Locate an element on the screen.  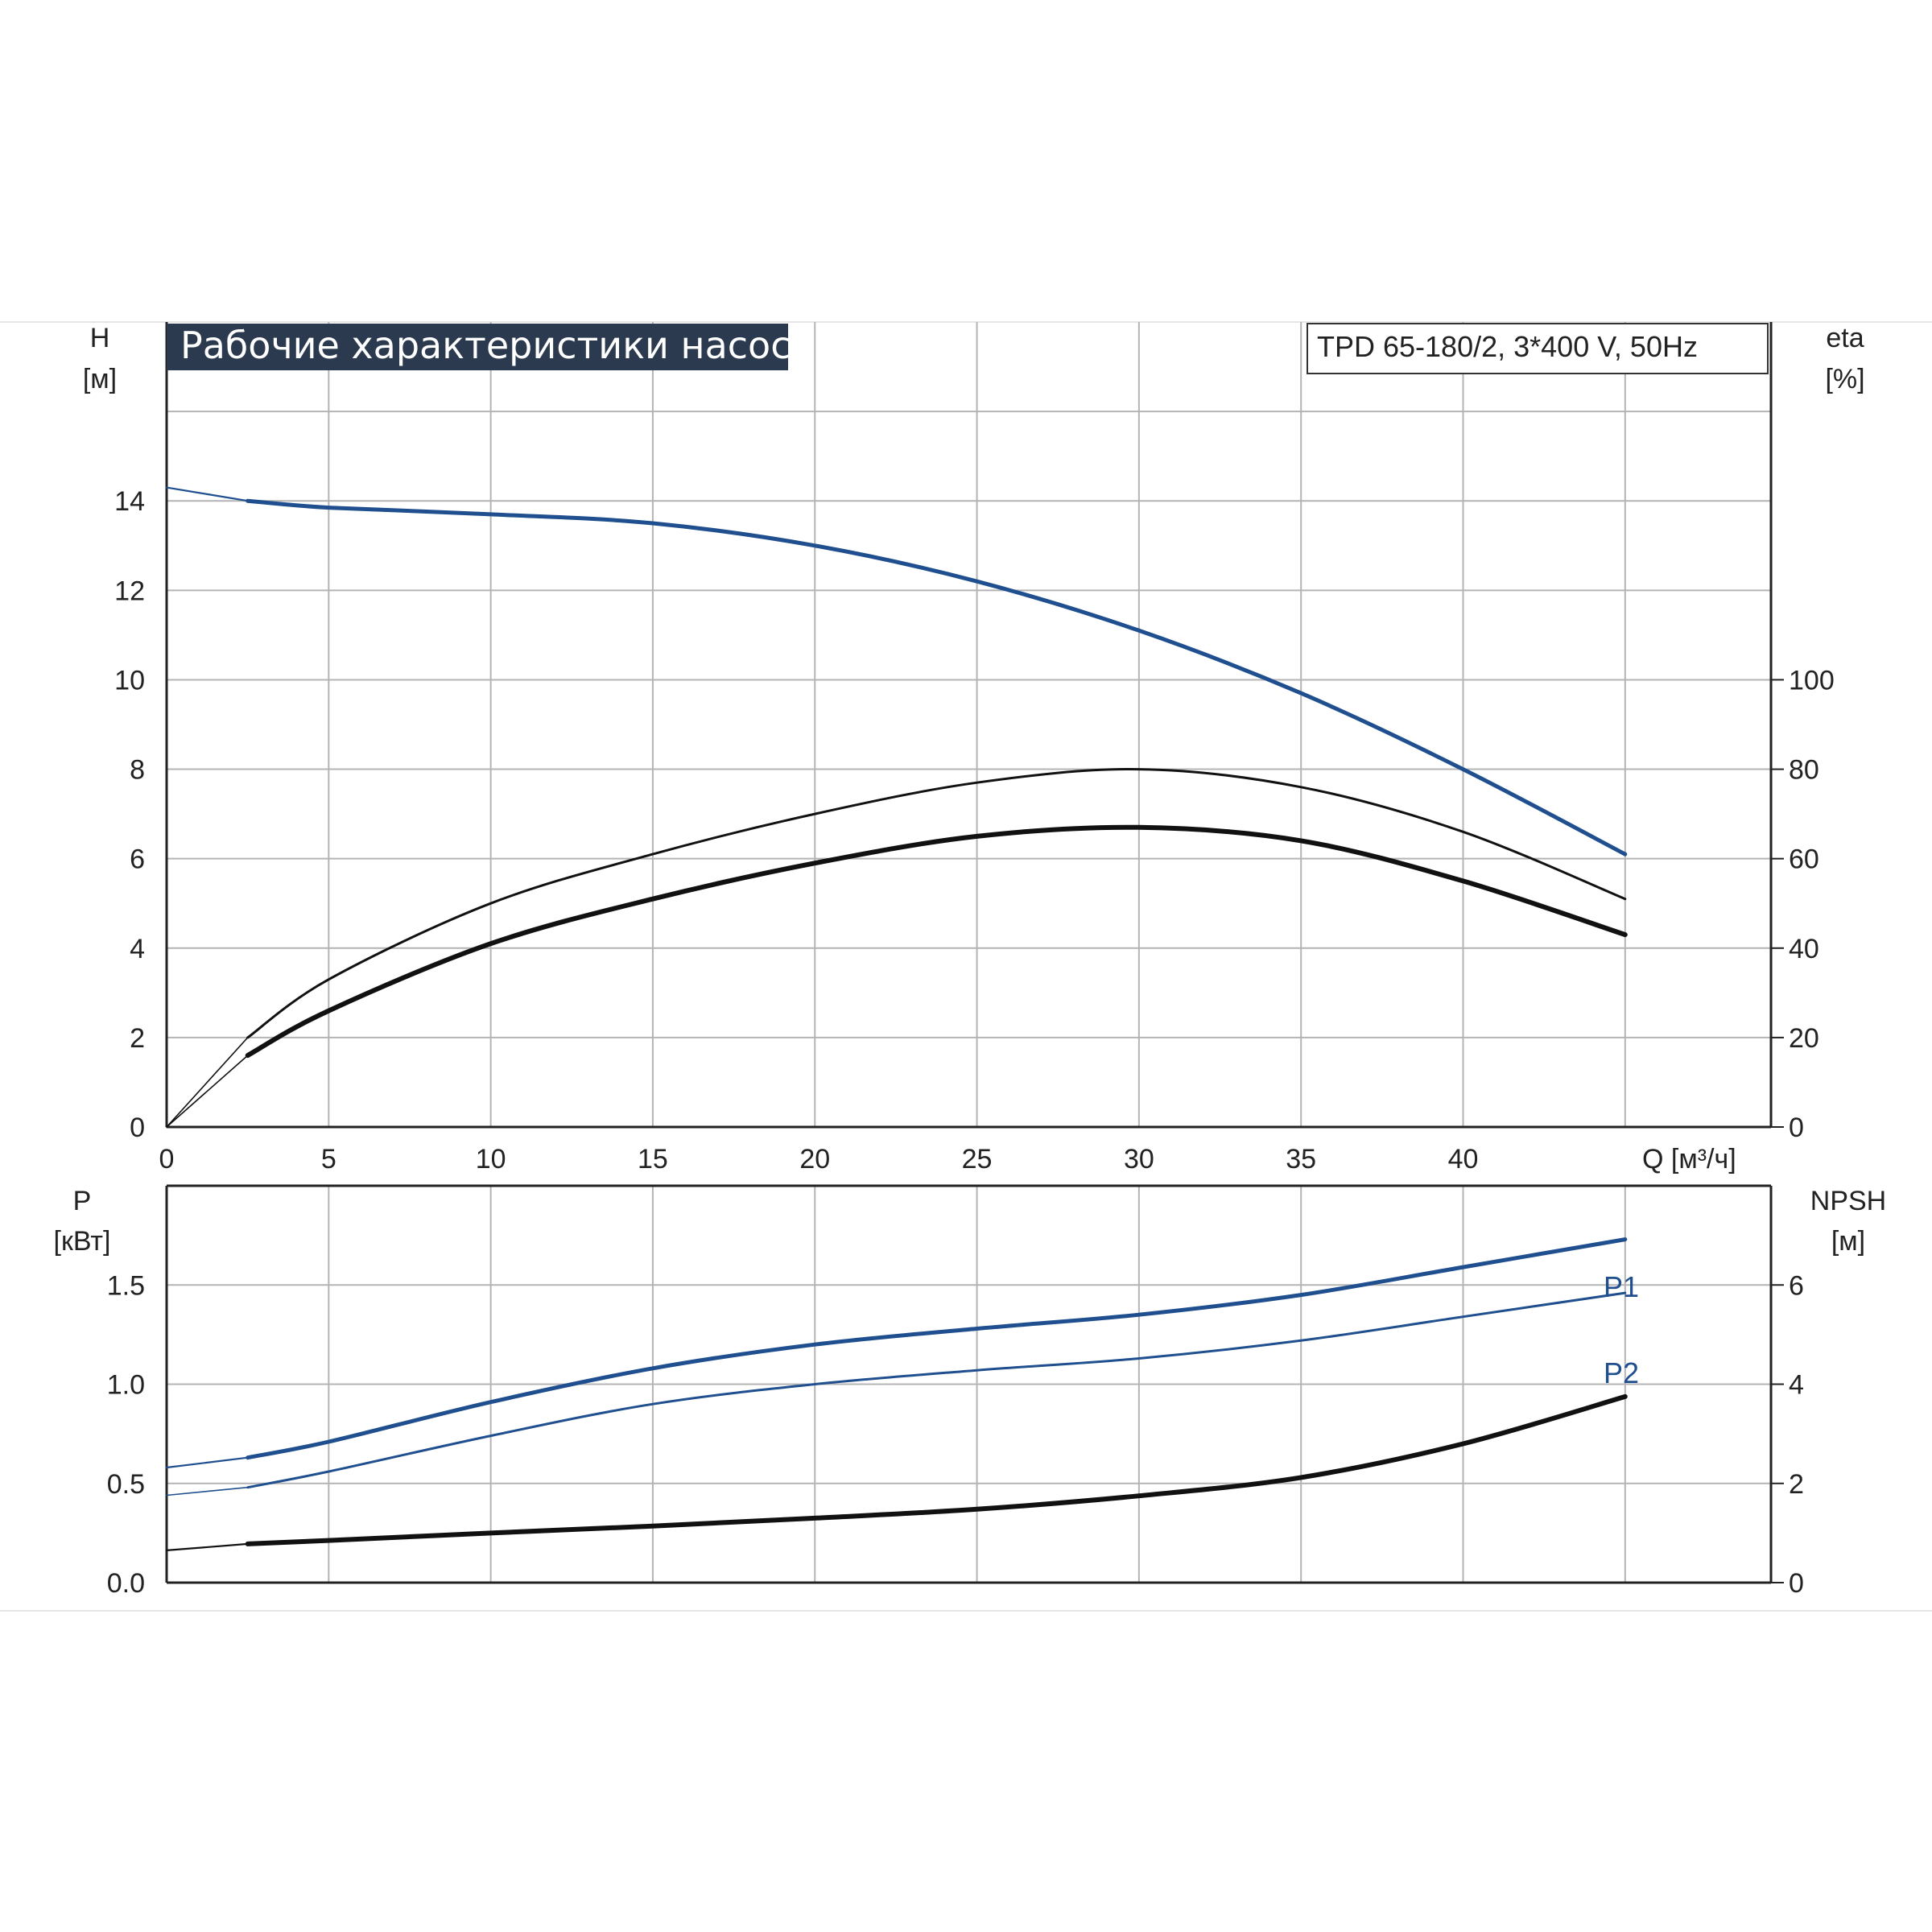
y-left-tick-label: 10 is located at coordinates (129, 680).